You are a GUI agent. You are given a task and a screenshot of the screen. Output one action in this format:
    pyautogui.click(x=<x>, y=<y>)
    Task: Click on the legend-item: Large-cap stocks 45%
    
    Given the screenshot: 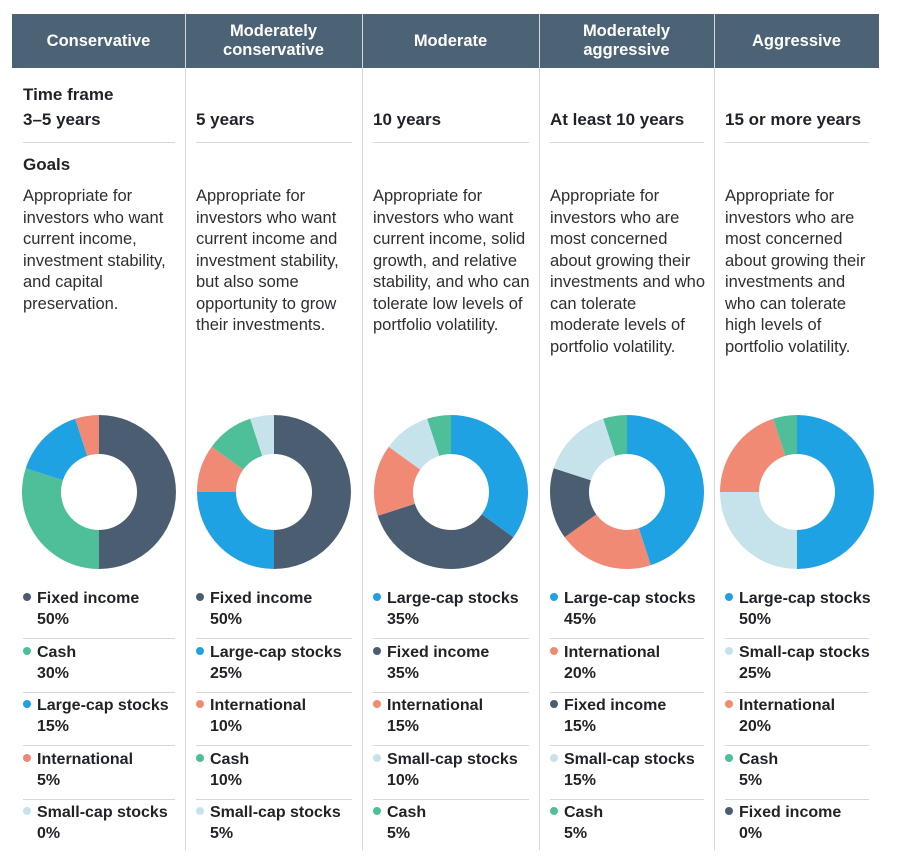 What is the action you would take?
    pyautogui.click(x=627, y=612)
    